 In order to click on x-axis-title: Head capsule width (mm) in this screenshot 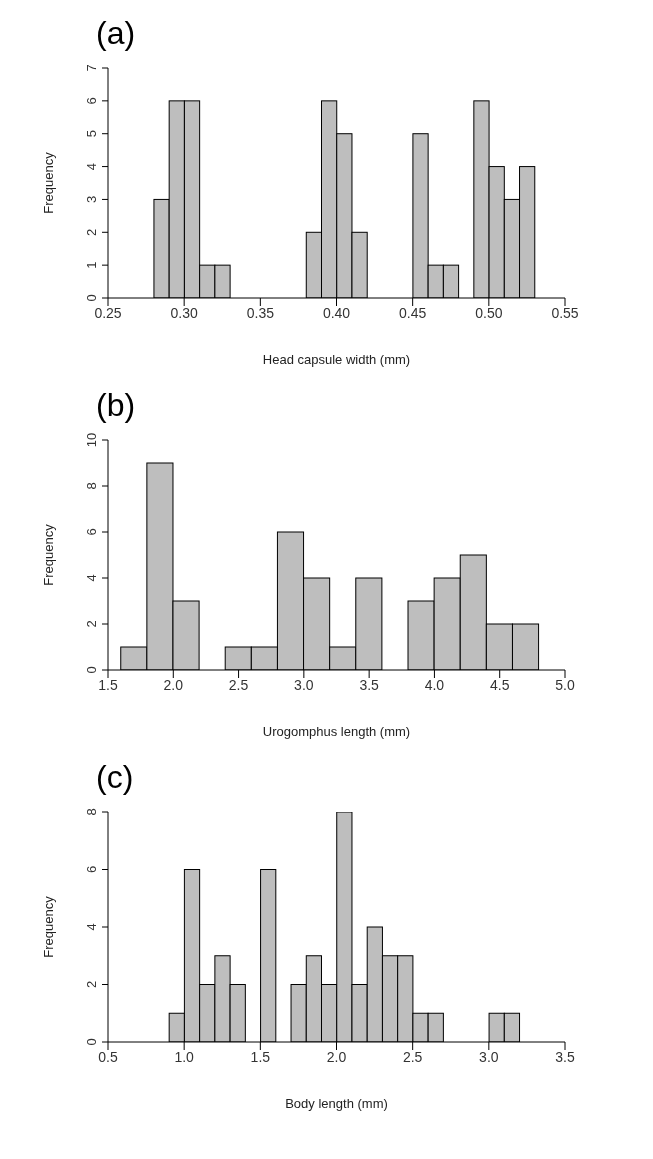, I will do `click(336, 359)`.